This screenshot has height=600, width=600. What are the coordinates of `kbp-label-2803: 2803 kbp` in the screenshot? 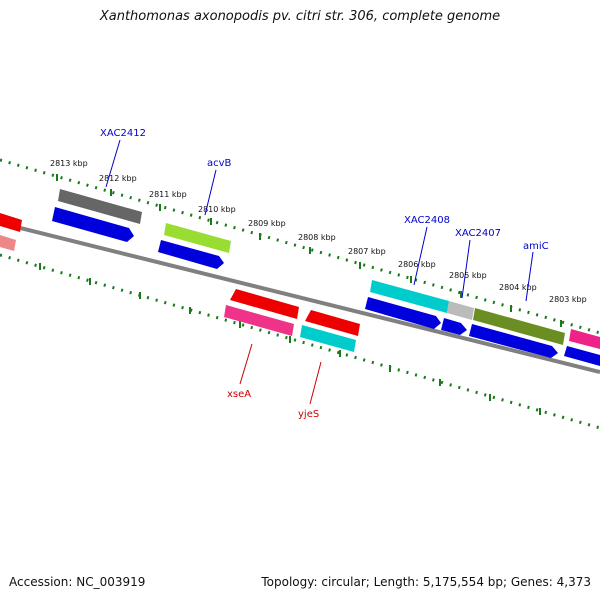 It's located at (568, 299).